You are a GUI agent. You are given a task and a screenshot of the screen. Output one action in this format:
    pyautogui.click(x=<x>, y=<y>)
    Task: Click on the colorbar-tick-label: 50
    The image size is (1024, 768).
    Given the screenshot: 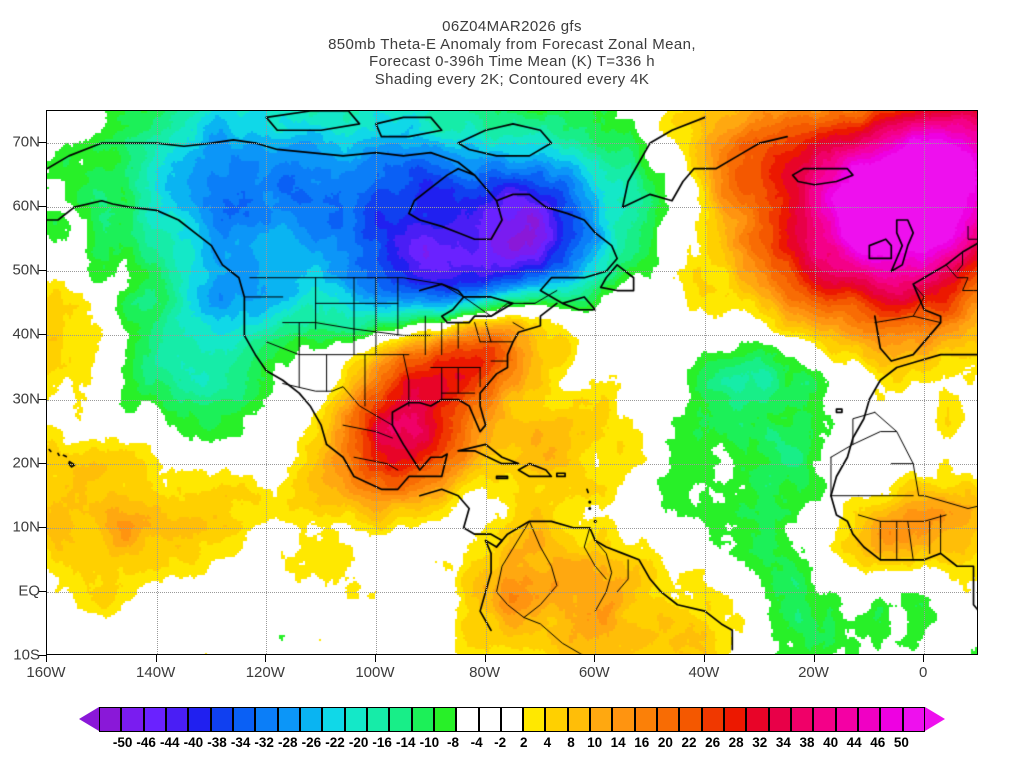 What is the action you would take?
    pyautogui.click(x=901, y=742)
    